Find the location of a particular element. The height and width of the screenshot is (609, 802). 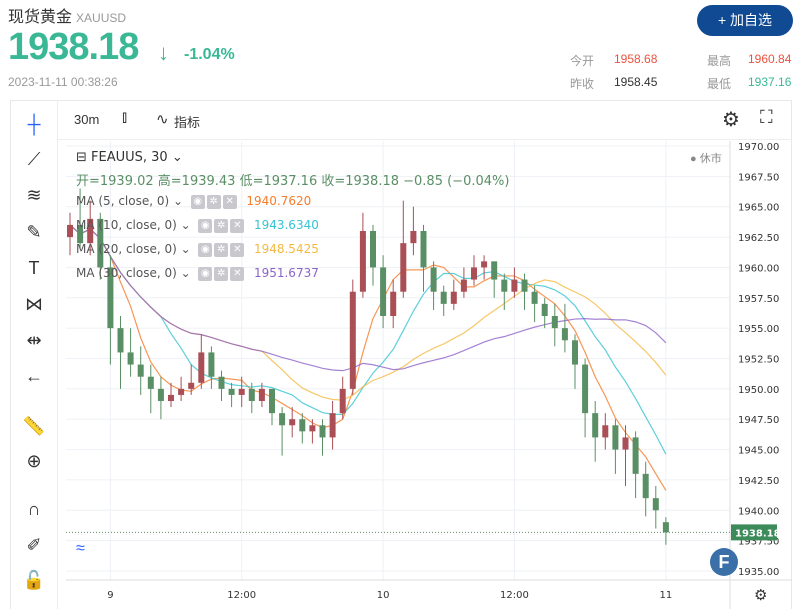

ruler-icon: 📏 is located at coordinates (34, 426).